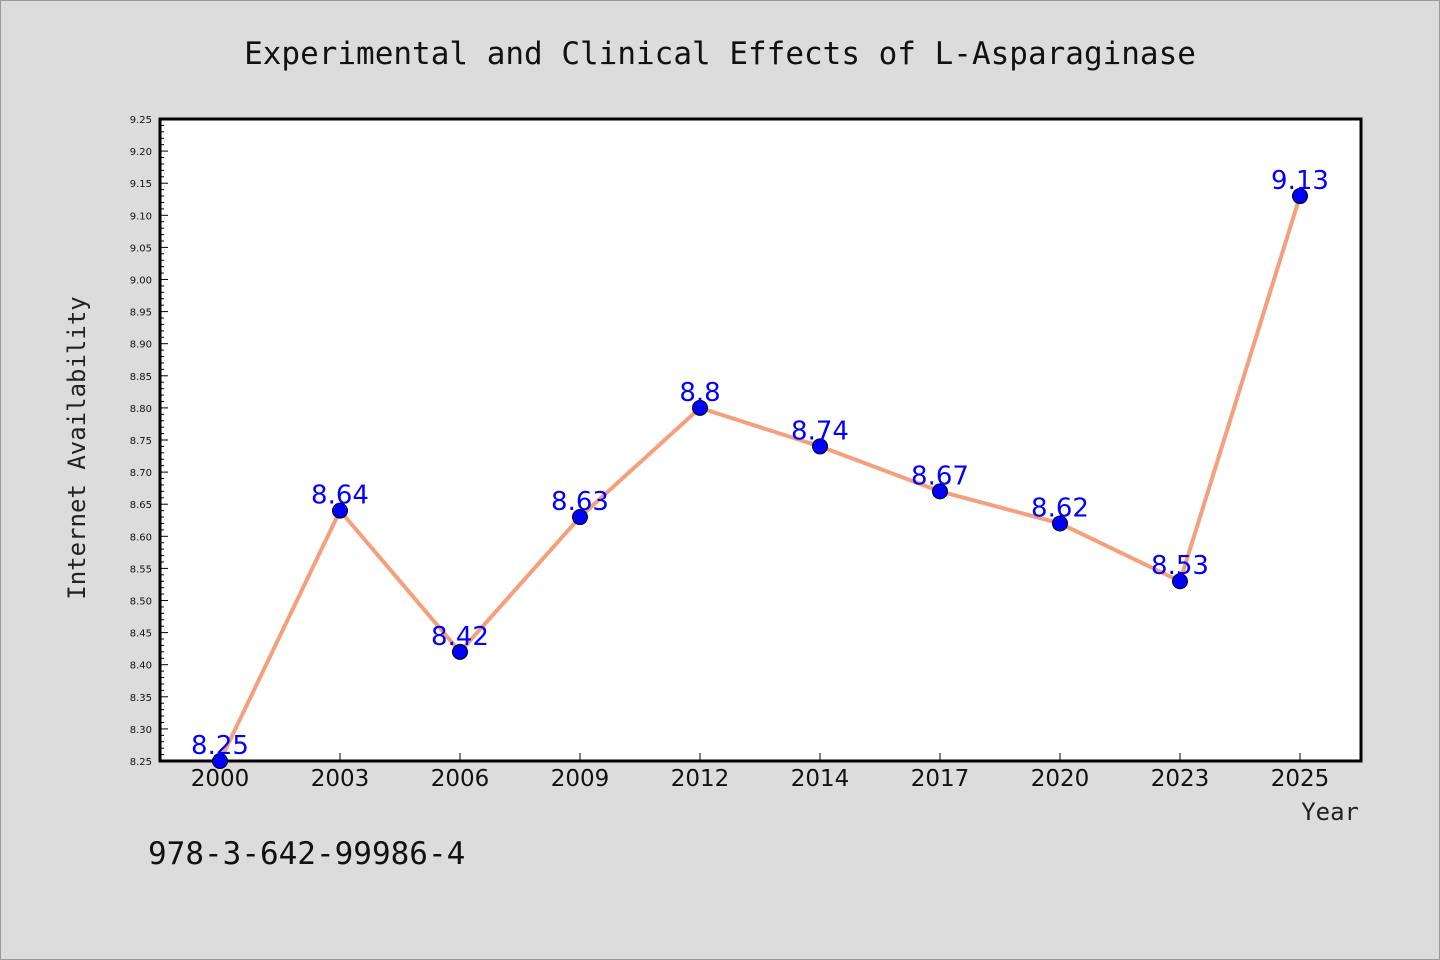 This screenshot has height=960, width=1440. What do you see at coordinates (141, 313) in the screenshot?
I see `y-tick-label: 8.95` at bounding box center [141, 313].